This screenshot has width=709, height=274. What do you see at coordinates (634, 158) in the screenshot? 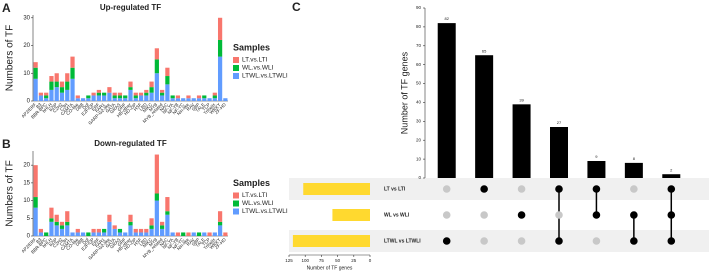
I see `value-label: 8` at bounding box center [634, 158].